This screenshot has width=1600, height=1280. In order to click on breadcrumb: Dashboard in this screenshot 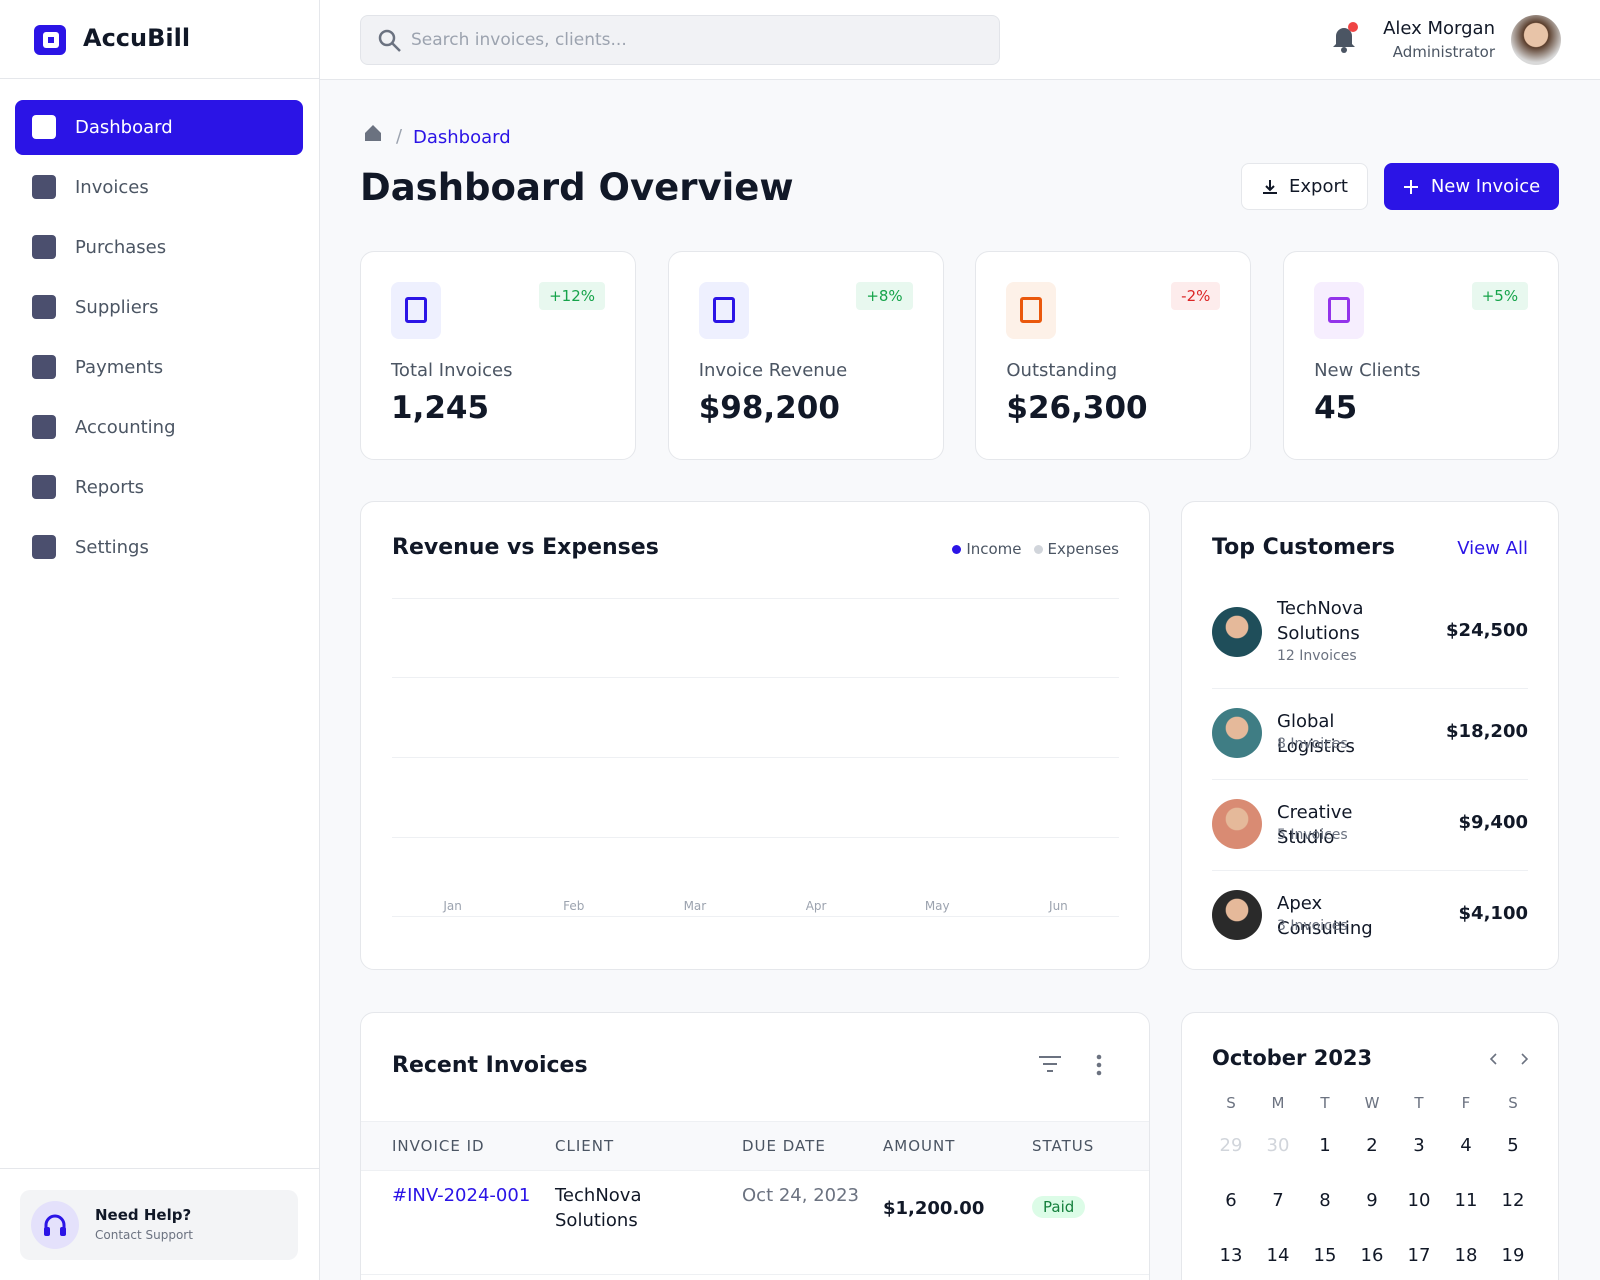, I will do `click(462, 137)`.